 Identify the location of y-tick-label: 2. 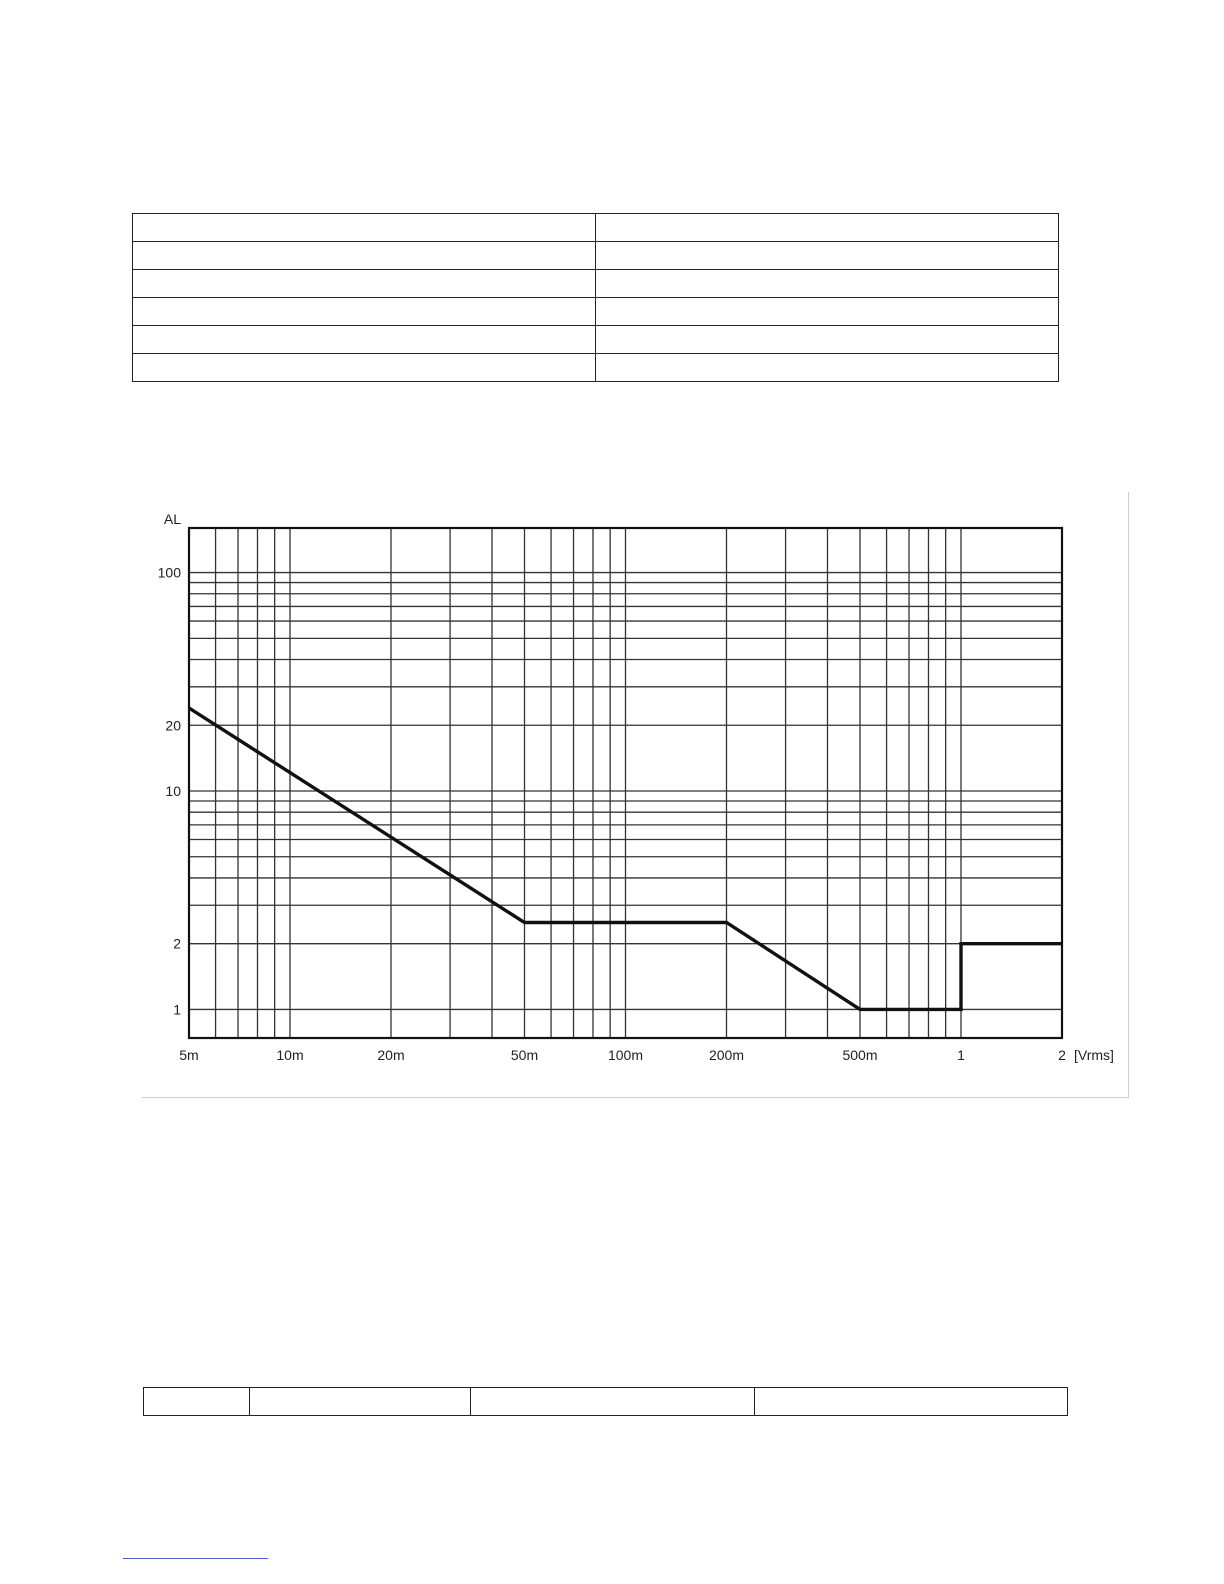
(177, 944).